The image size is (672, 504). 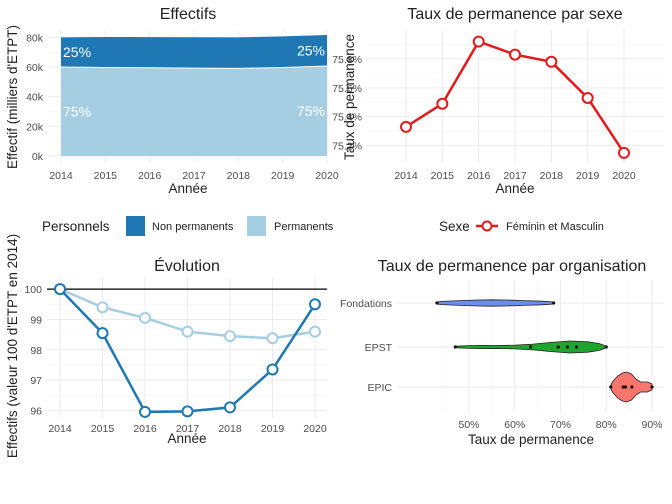 What do you see at coordinates (560, 425) in the screenshot?
I see `x-tick-label: 70%` at bounding box center [560, 425].